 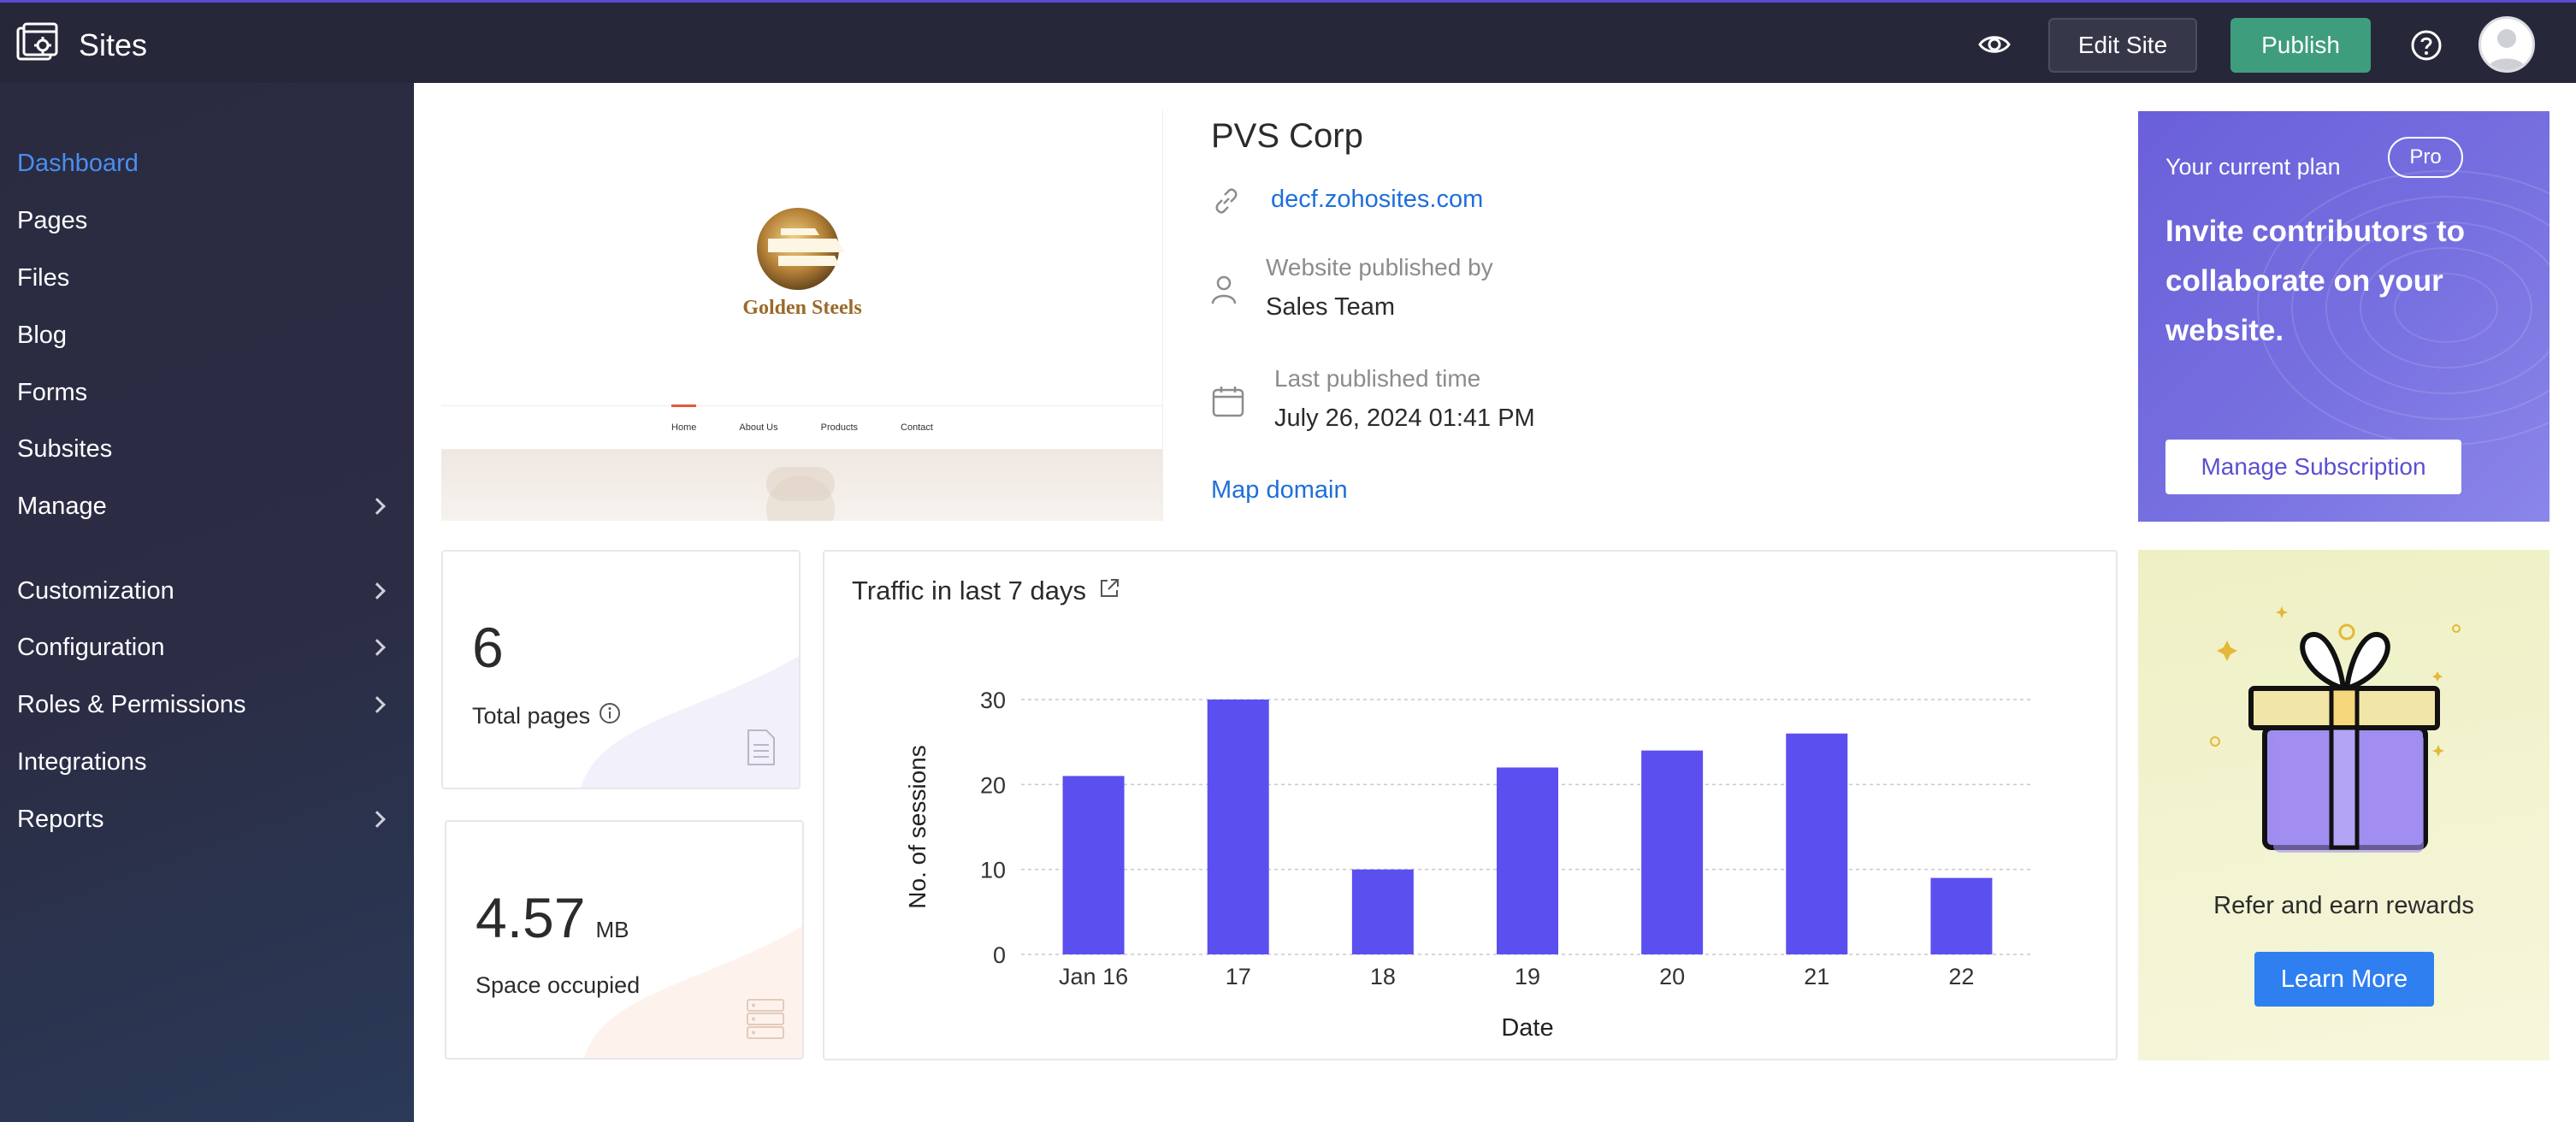 I want to click on brand: Sites, so click(x=81, y=45).